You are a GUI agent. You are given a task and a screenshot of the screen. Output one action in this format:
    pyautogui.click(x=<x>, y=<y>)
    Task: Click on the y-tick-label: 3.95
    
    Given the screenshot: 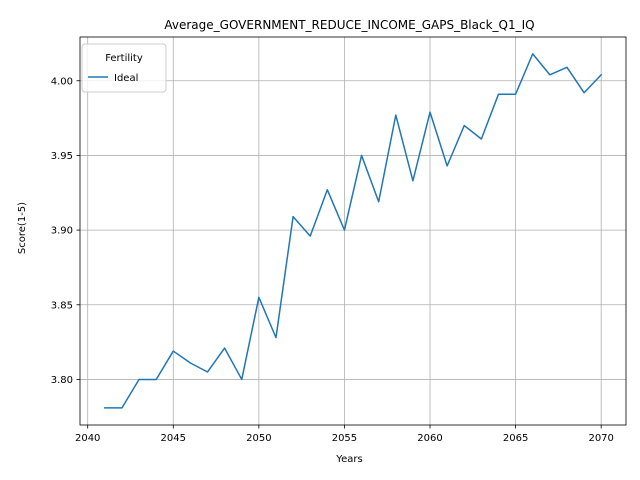 What is the action you would take?
    pyautogui.click(x=62, y=156)
    